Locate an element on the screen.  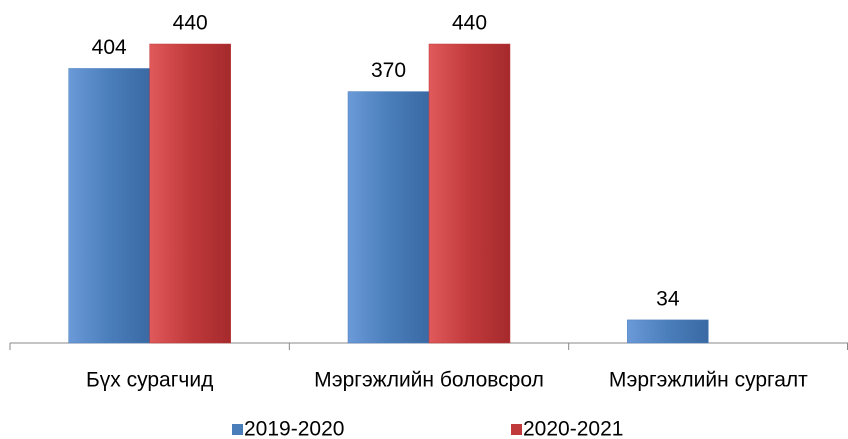
x-tick-label: Бүх сурагчид is located at coordinates (149, 380).